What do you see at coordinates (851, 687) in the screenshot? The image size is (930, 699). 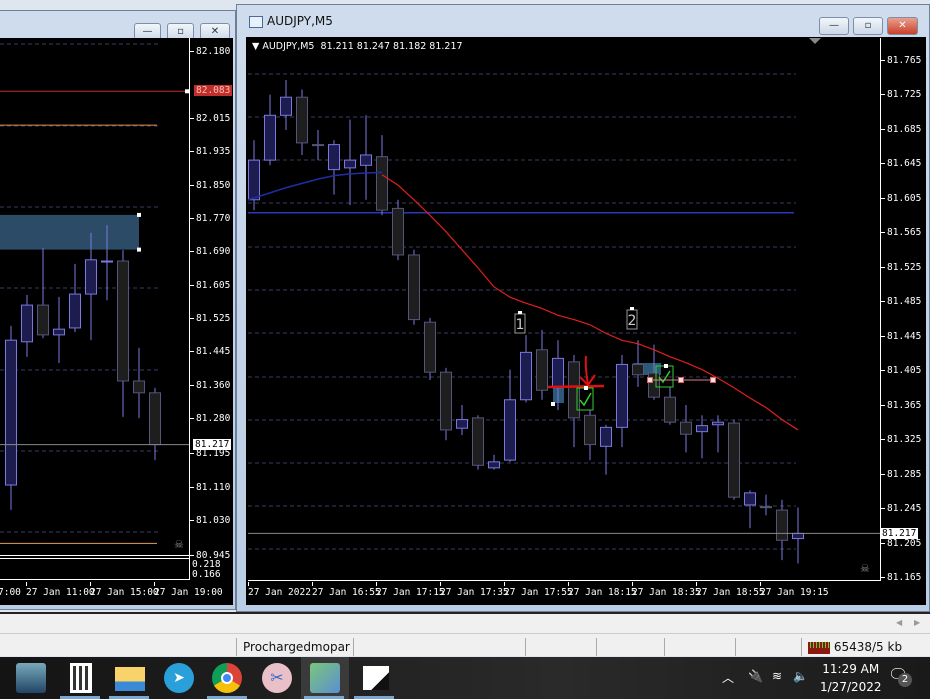 I see `clock-date: 1/27/2022` at bounding box center [851, 687].